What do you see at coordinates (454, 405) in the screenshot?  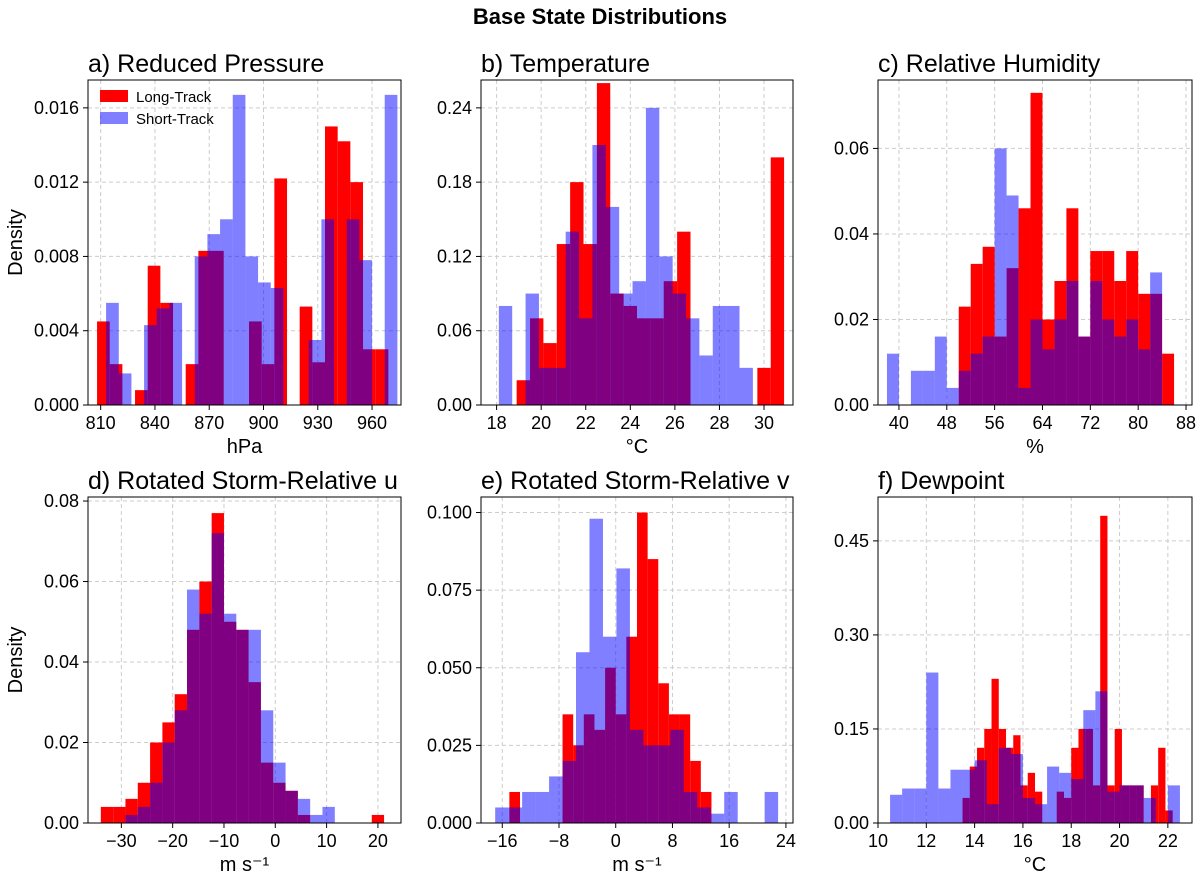 I see `y-tick-label: 0.00` at bounding box center [454, 405].